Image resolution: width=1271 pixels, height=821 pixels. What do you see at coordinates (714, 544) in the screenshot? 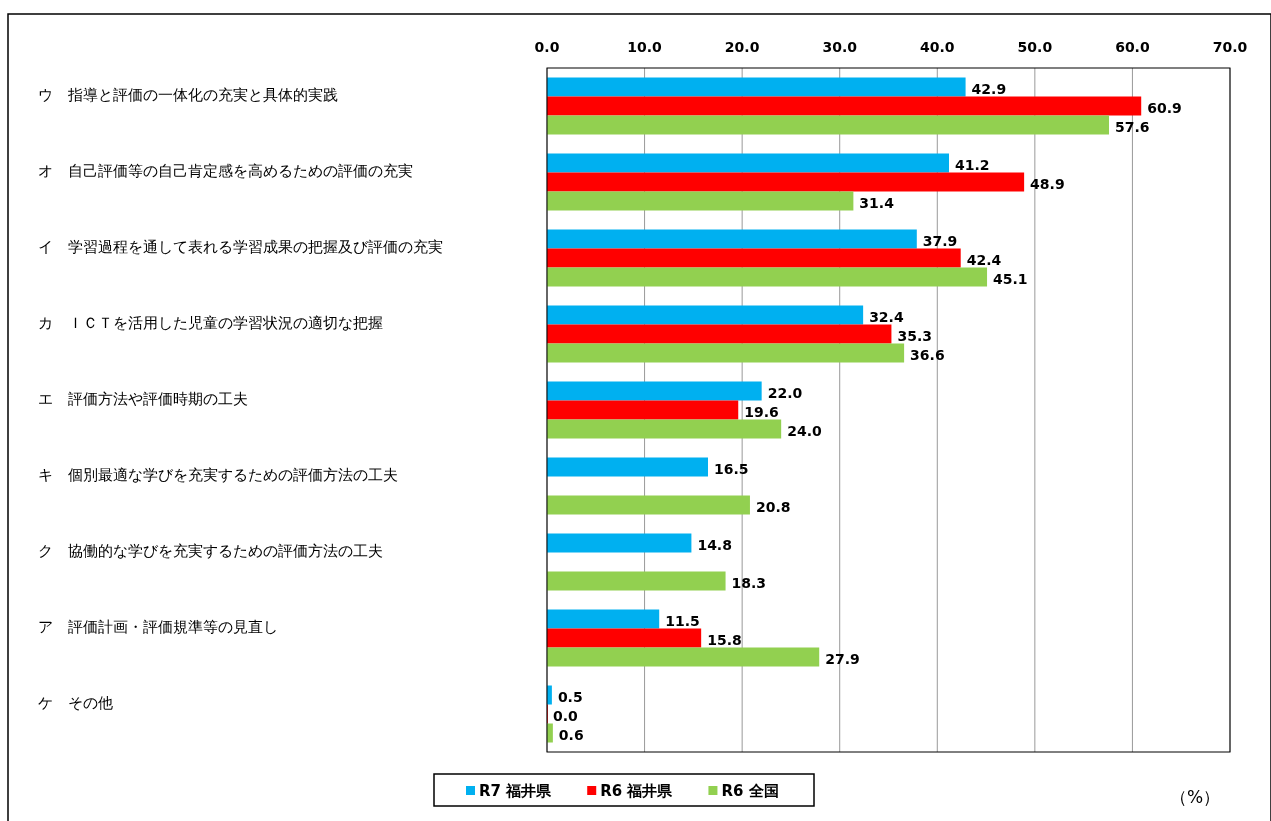
I see `data-label: 14.8` at bounding box center [714, 544].